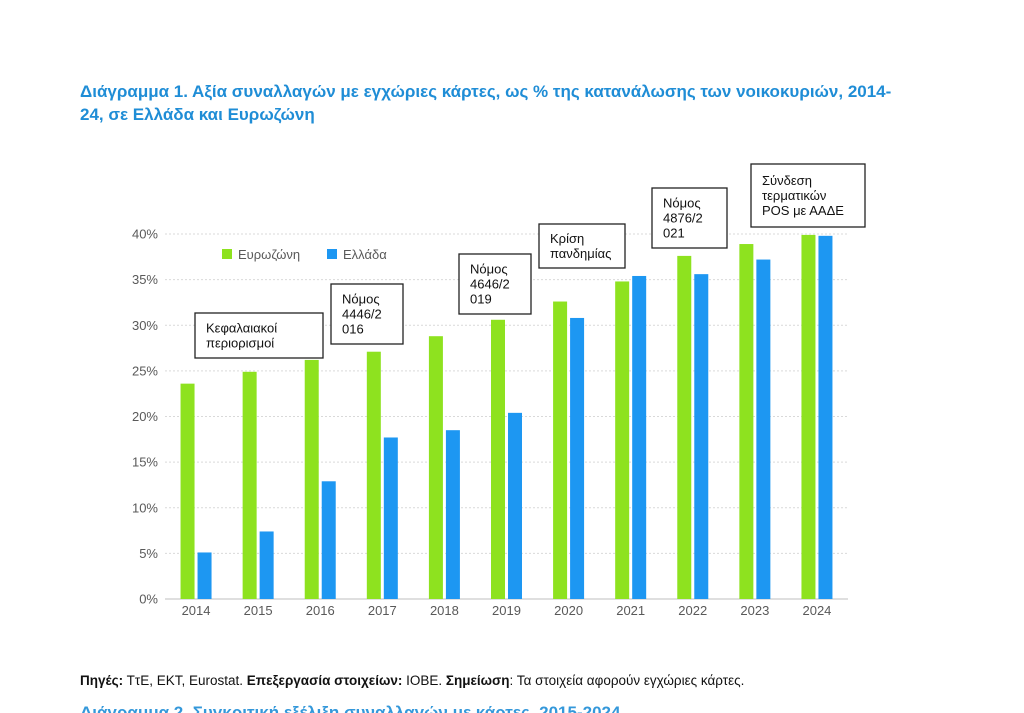  I want to click on annotation-text: 4646/2, so click(490, 284).